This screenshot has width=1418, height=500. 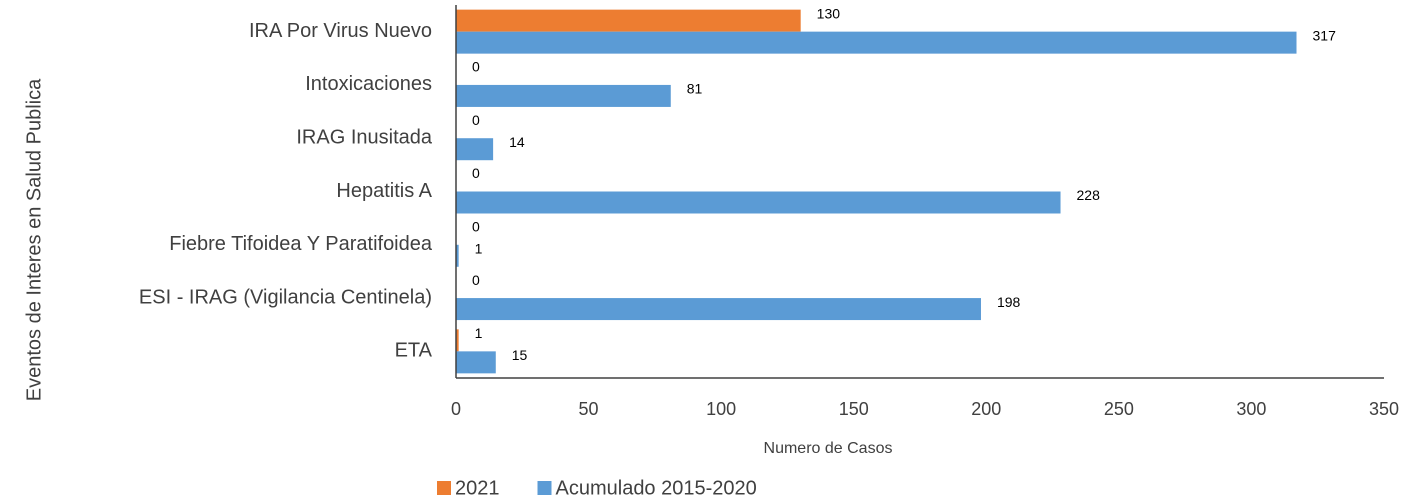 What do you see at coordinates (364, 137) in the screenshot?
I see `y-tick-label: IRAG Inusitada` at bounding box center [364, 137].